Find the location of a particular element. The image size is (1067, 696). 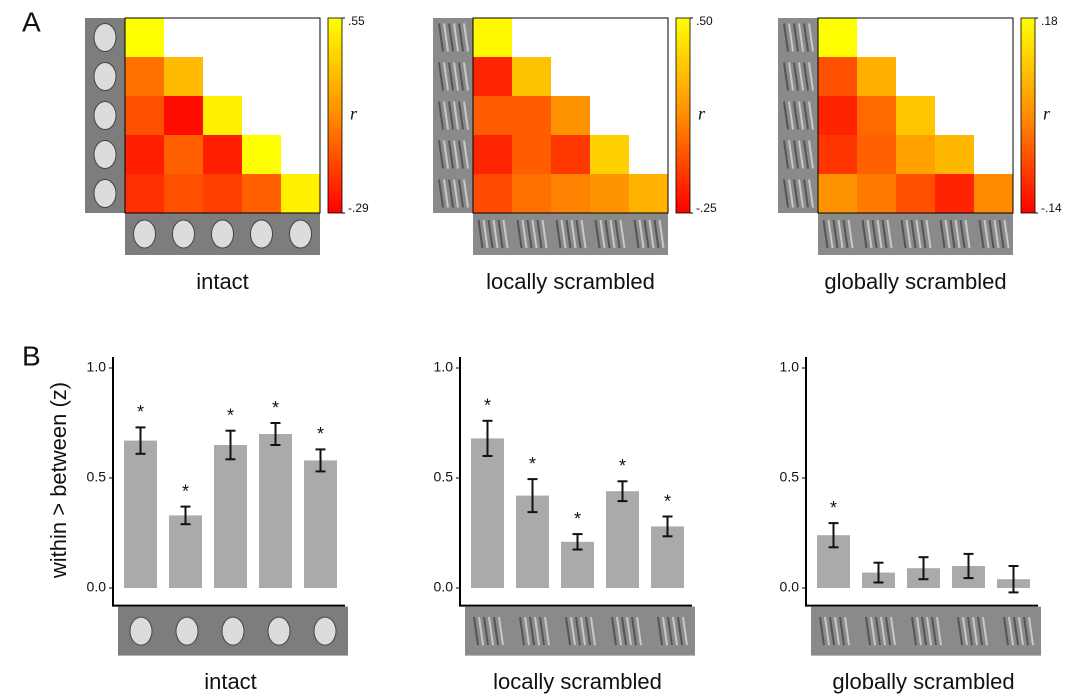

colorbar-tick-label: .18 is located at coordinates (1049, 21).